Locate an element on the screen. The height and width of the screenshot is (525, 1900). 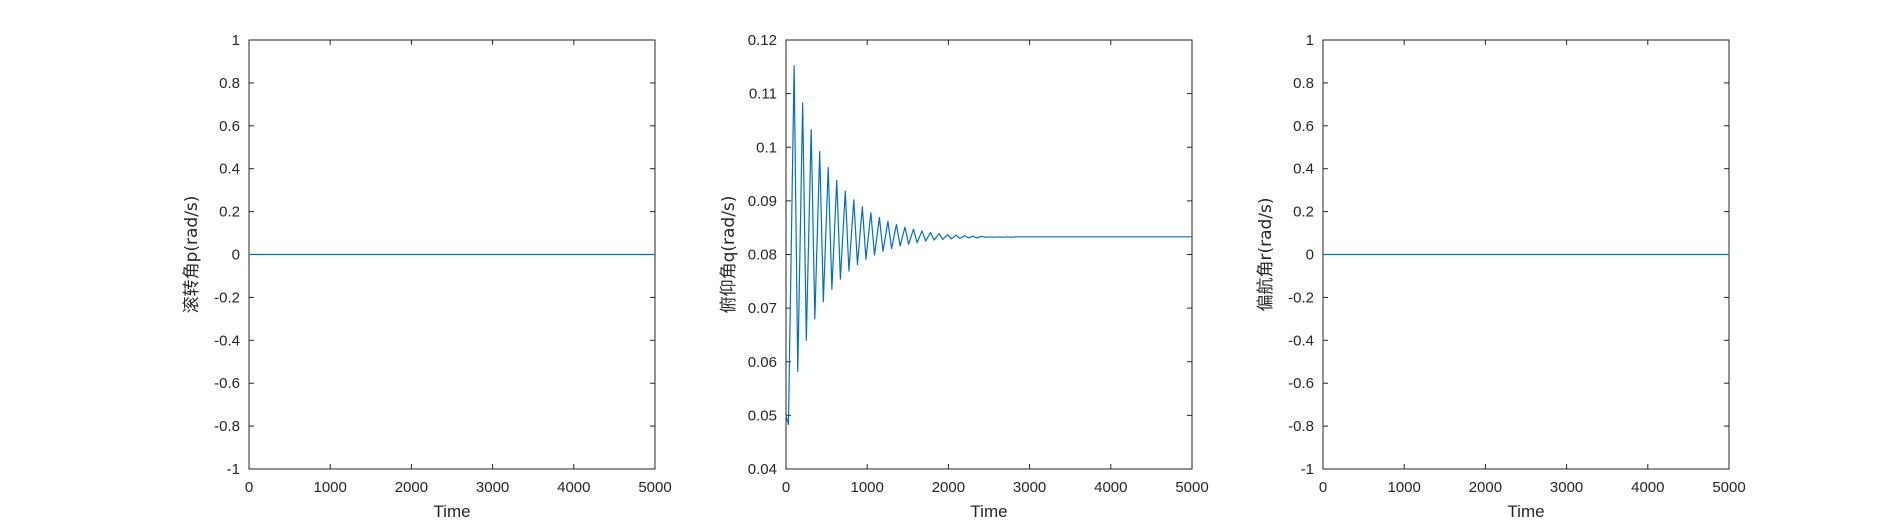
y-tick-label: 0.11 is located at coordinates (763, 94).